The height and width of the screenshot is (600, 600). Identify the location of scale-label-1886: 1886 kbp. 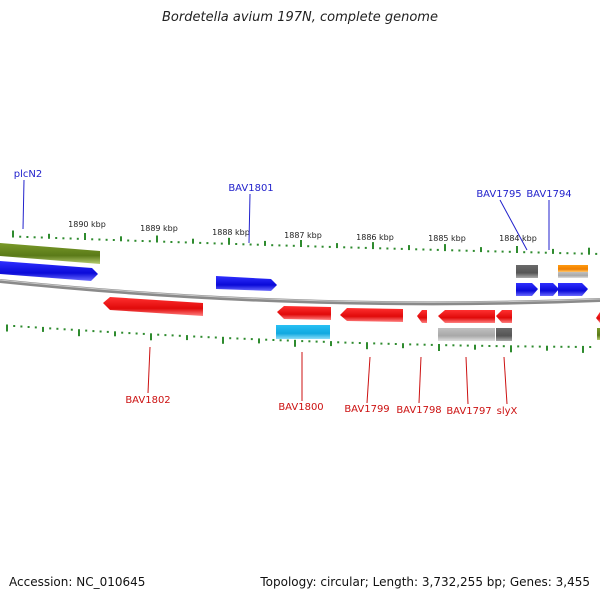
(375, 237).